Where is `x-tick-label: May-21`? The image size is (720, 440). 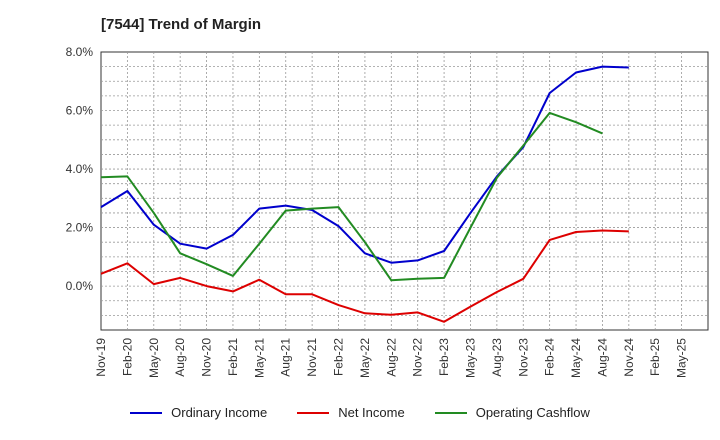 x-tick-label: May-21 is located at coordinates (259, 358).